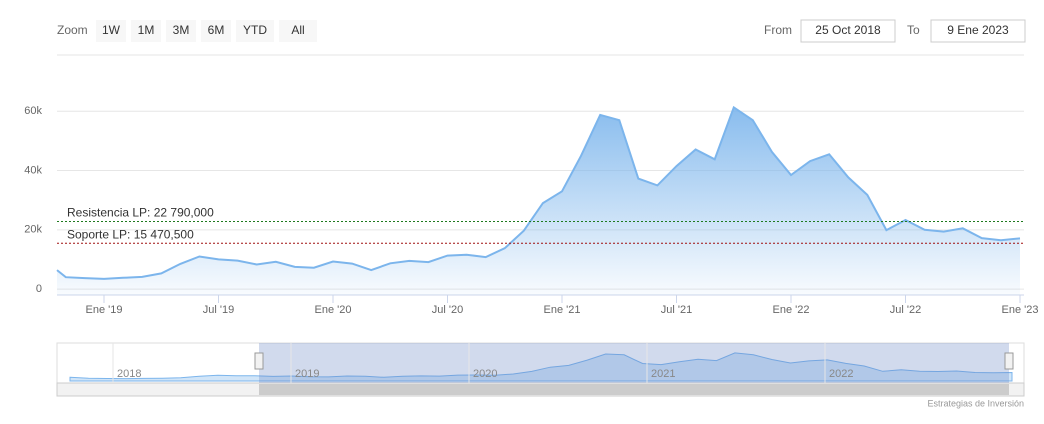 This screenshot has width=1044, height=424. I want to click on navigator-label: 2018, so click(129, 374).